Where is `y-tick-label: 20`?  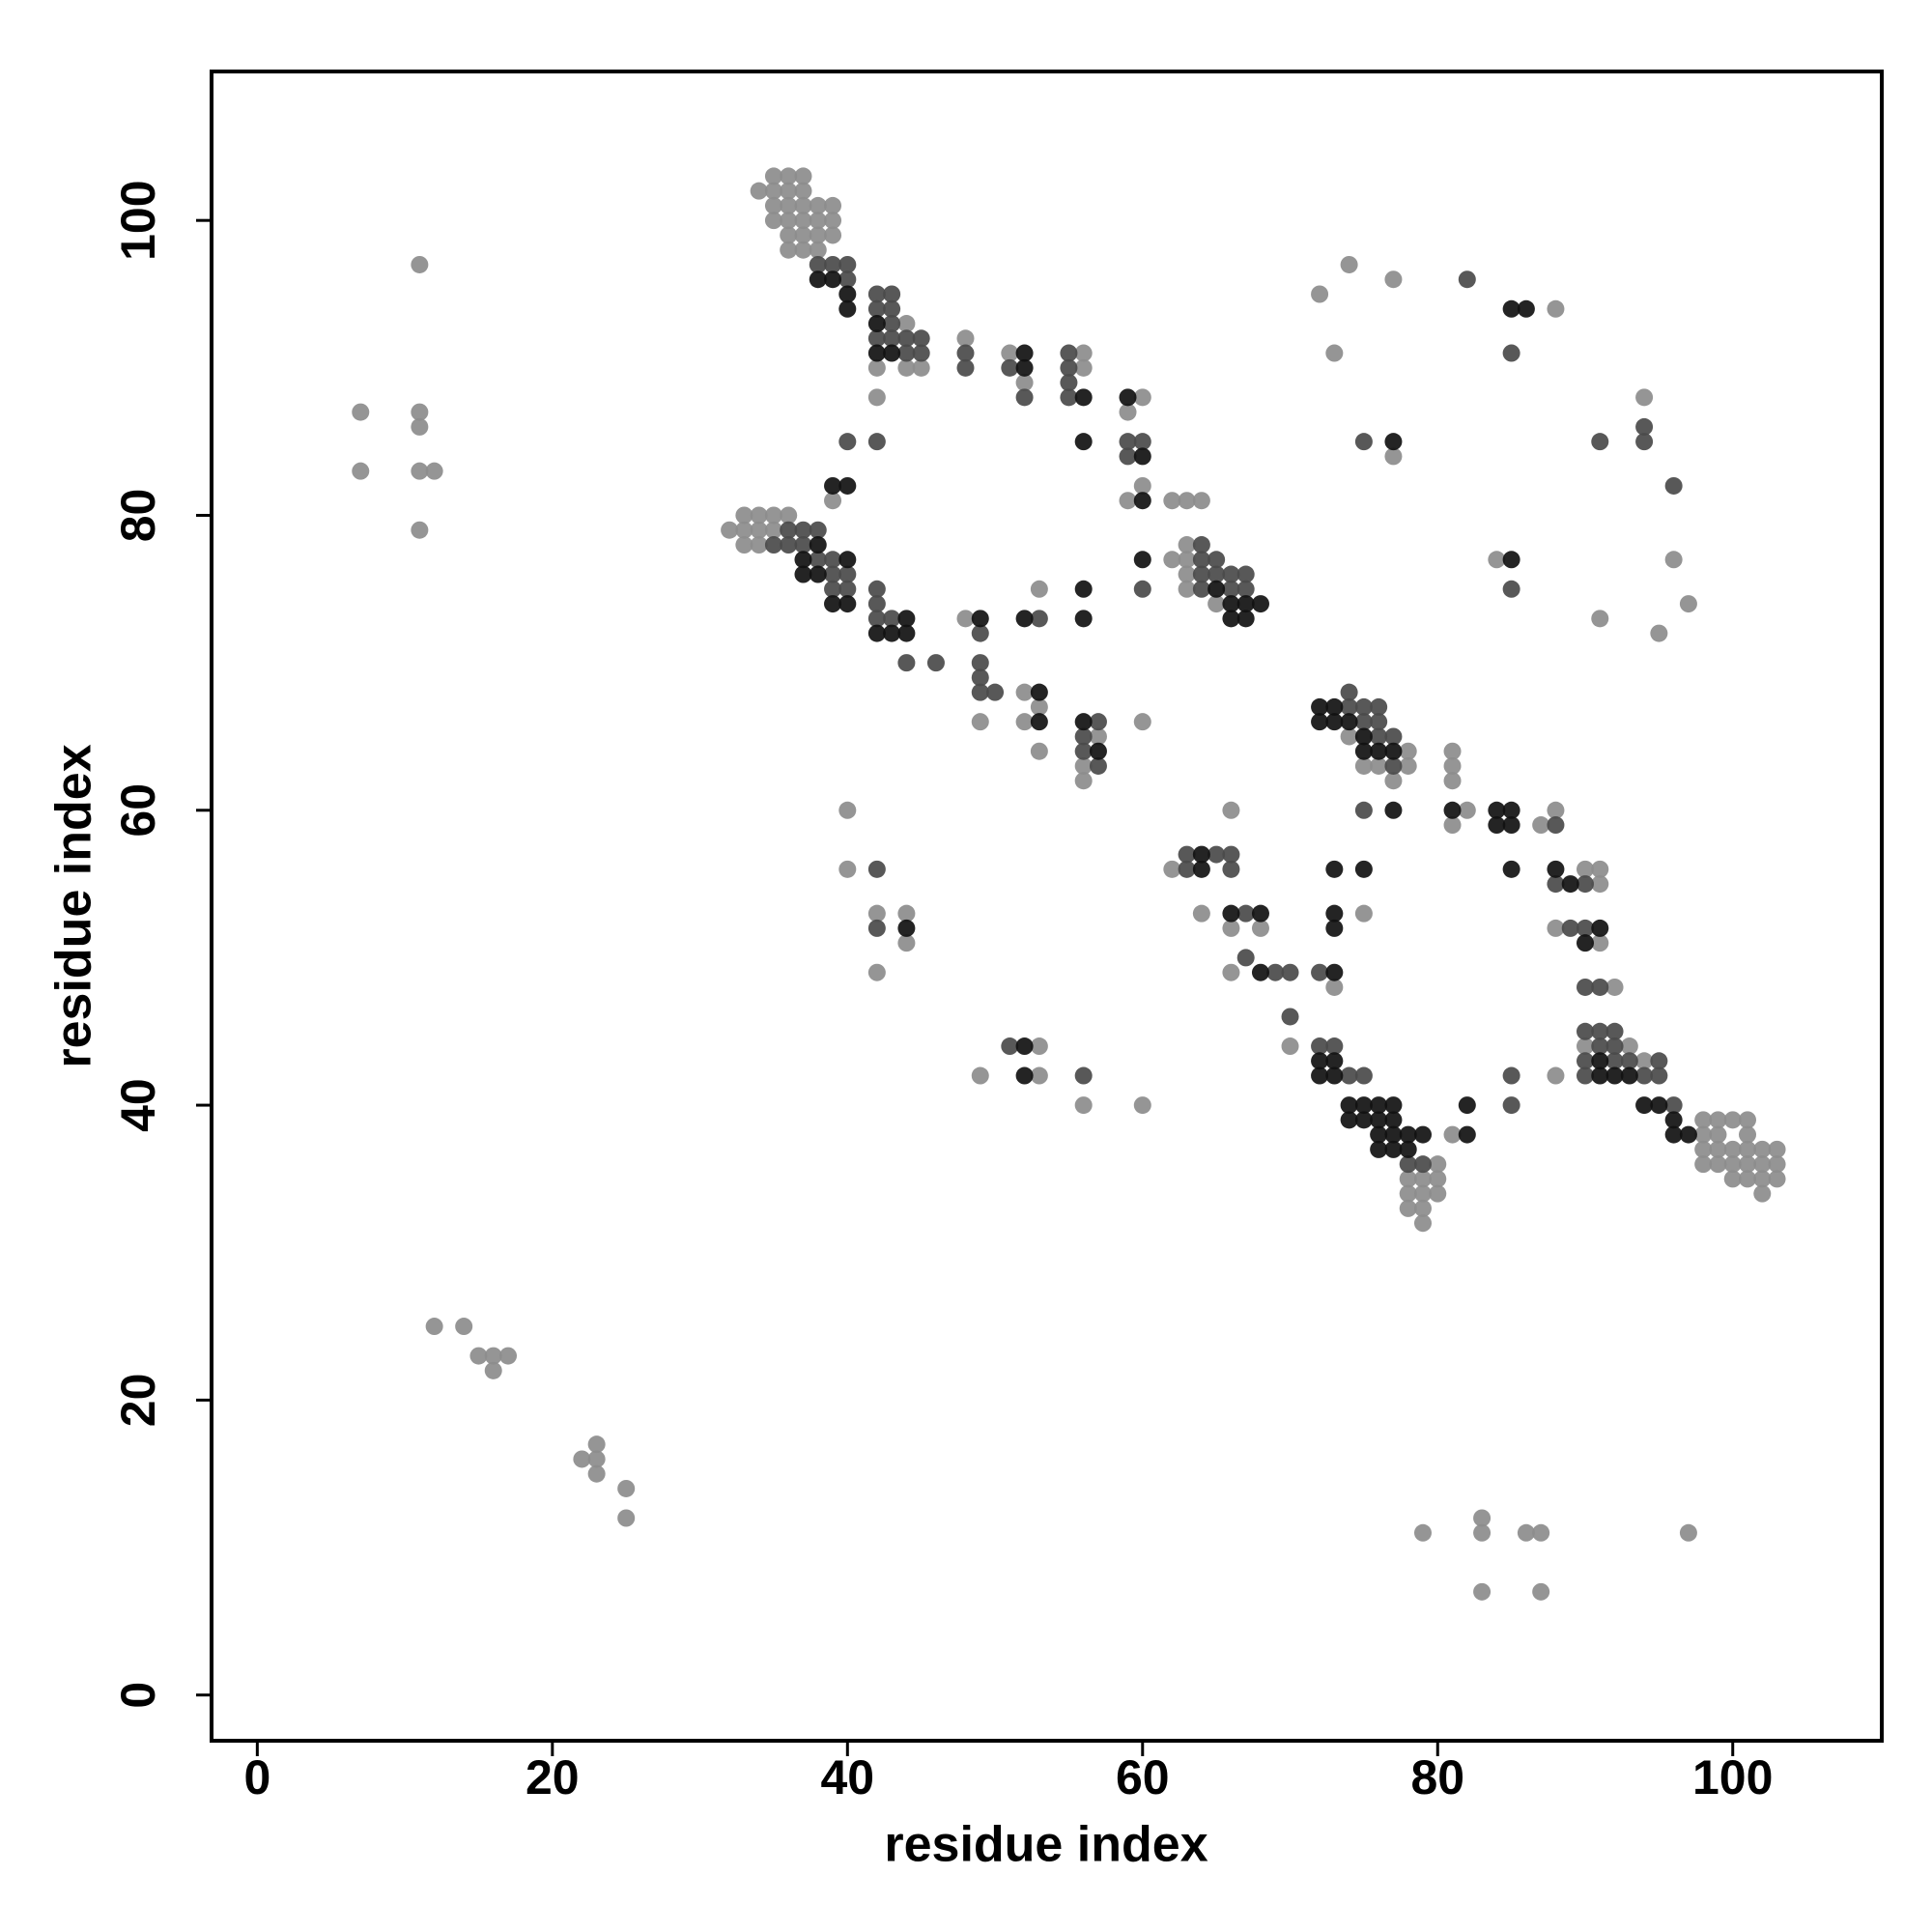 y-tick-label: 20 is located at coordinates (138, 1401).